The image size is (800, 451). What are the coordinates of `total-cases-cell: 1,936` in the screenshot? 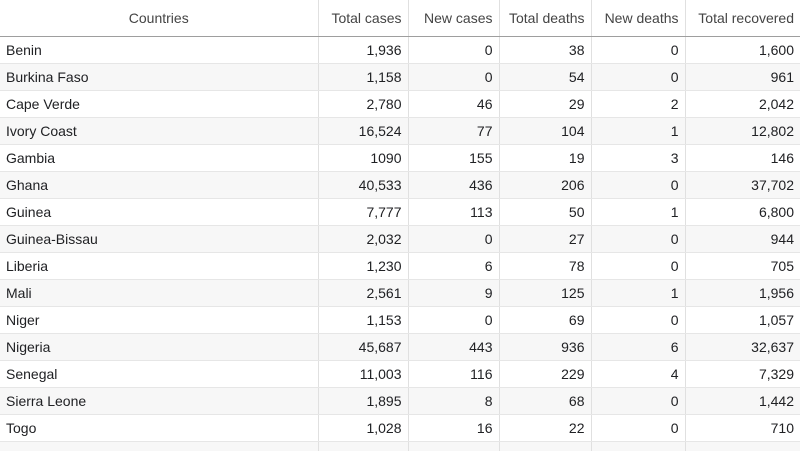 It's located at (362, 50).